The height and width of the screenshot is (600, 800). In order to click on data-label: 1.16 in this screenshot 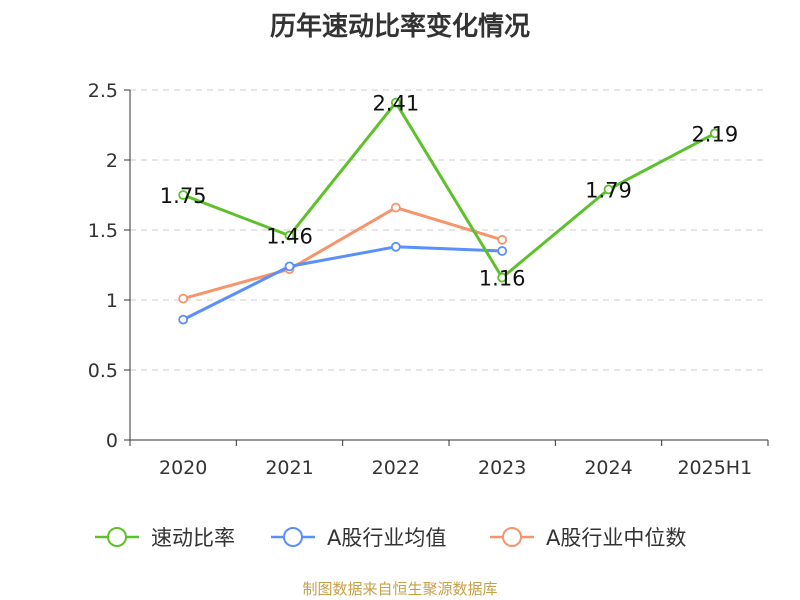, I will do `click(502, 279)`.